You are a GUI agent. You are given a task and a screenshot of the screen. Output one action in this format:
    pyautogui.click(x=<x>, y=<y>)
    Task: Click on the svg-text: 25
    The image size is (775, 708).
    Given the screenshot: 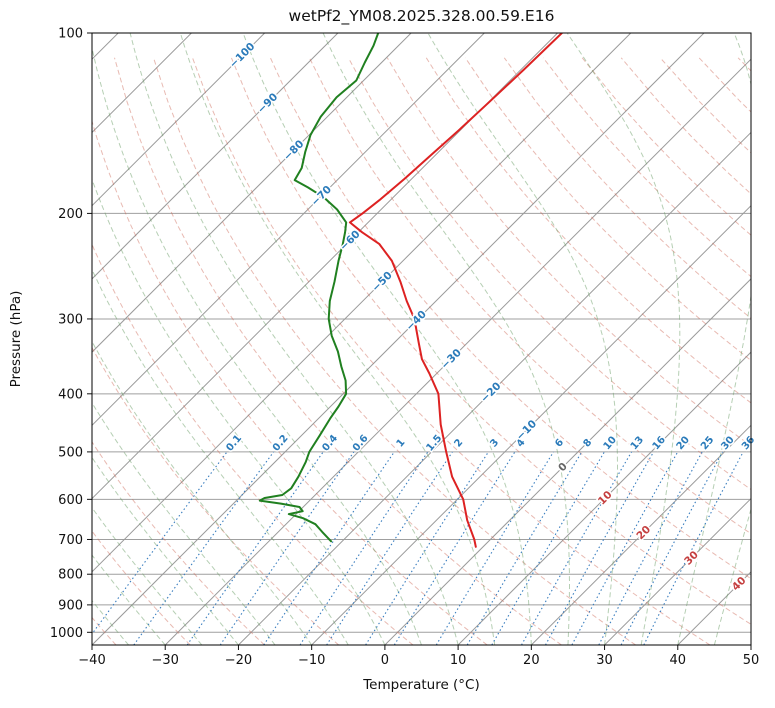 What is the action you would take?
    pyautogui.click(x=707, y=443)
    